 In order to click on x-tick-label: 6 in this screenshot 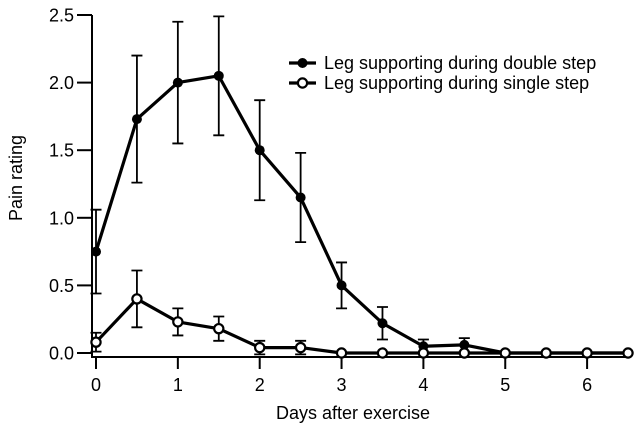, I will do `click(587, 385)`.